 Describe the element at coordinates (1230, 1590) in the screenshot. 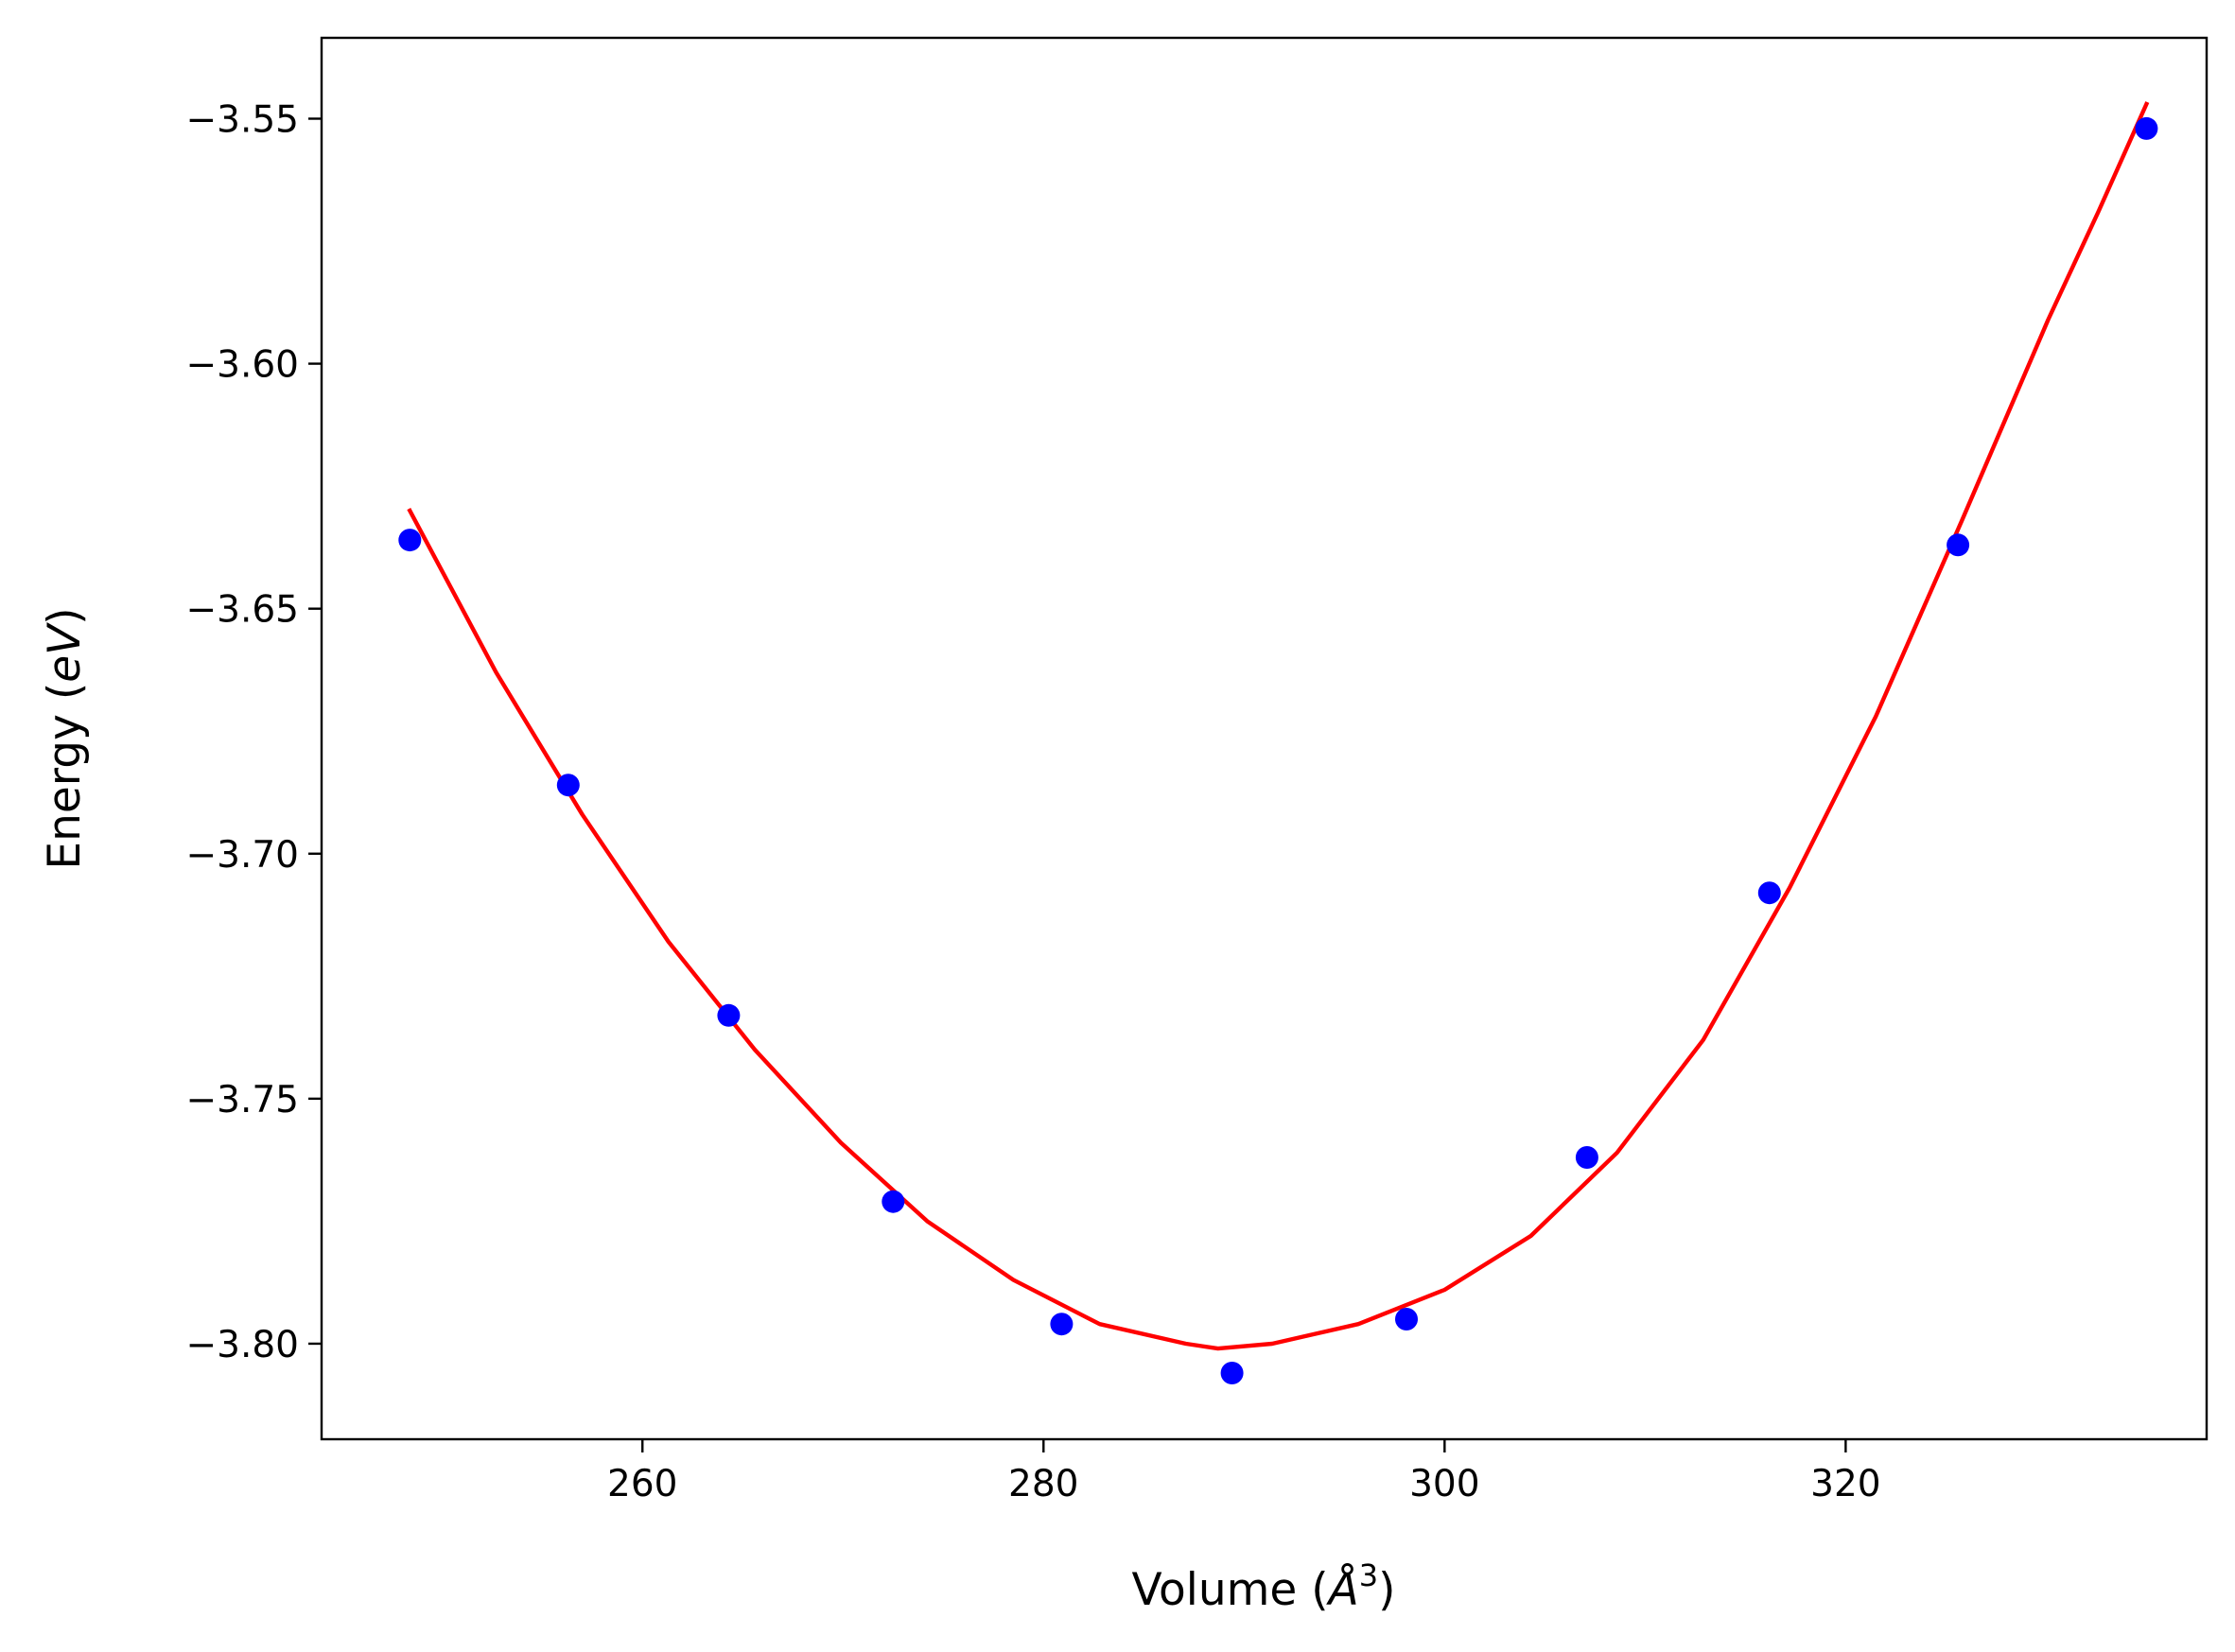

I see `x-axis-label-main: Volume (` at that location.